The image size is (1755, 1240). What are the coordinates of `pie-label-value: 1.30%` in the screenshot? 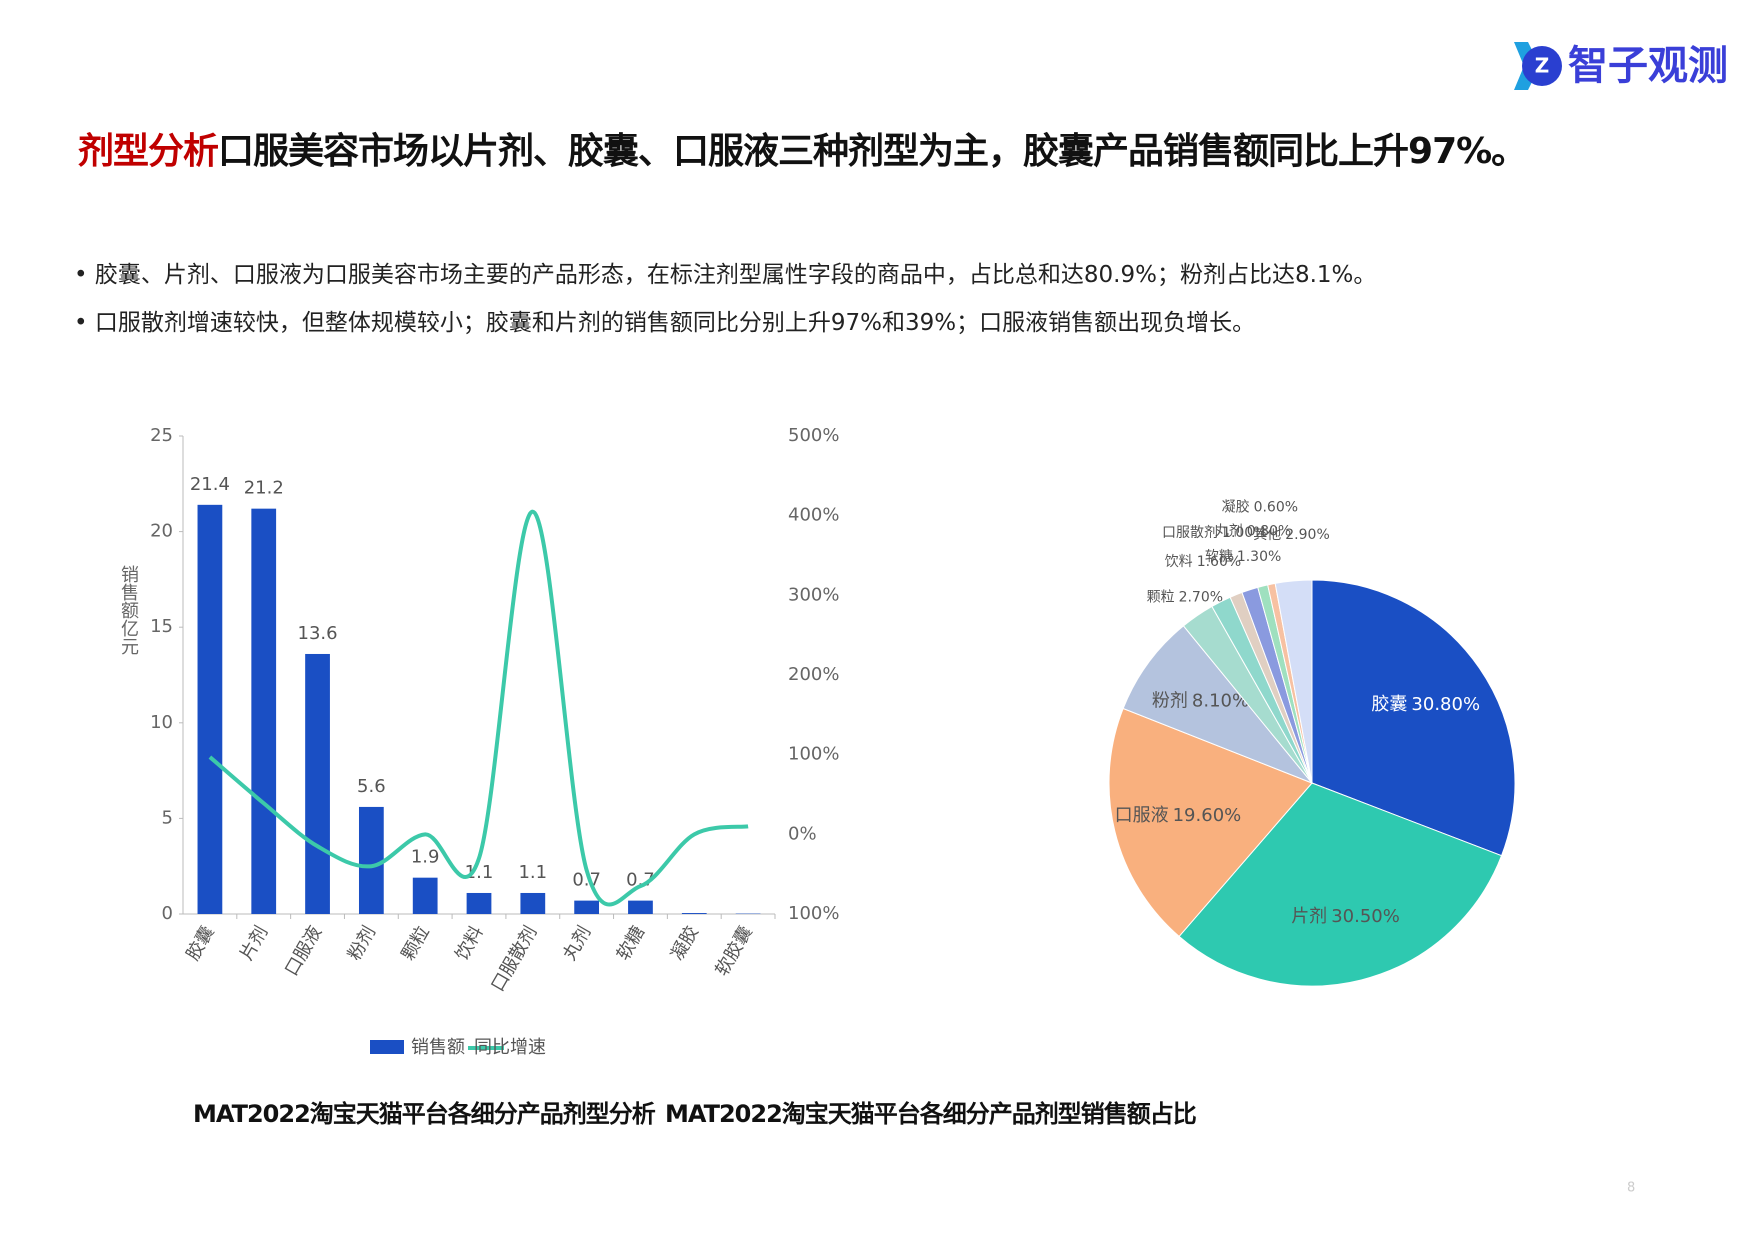 It's located at (1259, 557).